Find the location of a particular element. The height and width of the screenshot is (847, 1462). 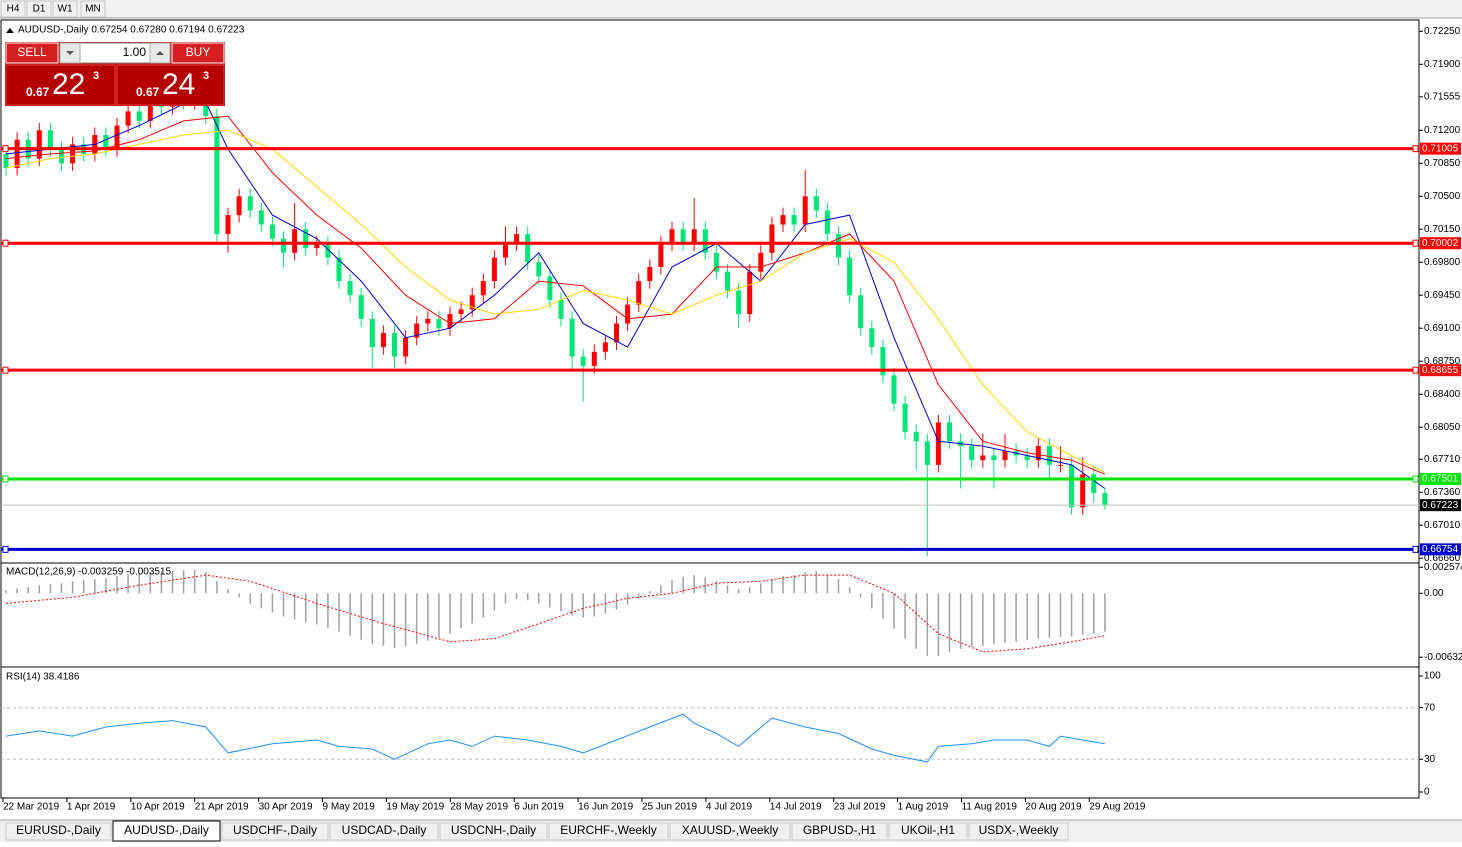

buy-button is located at coordinates (198, 53).